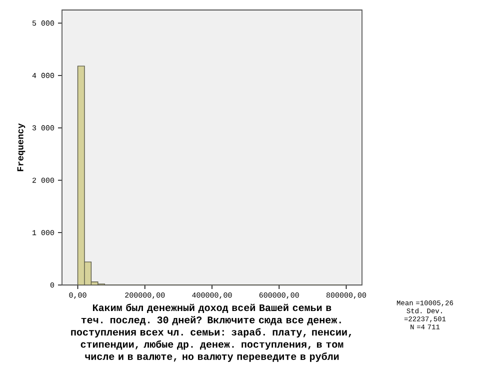 Image resolution: width=481 pixels, height=385 pixels. I want to click on y-axis-title: Frequency, so click(21, 147).